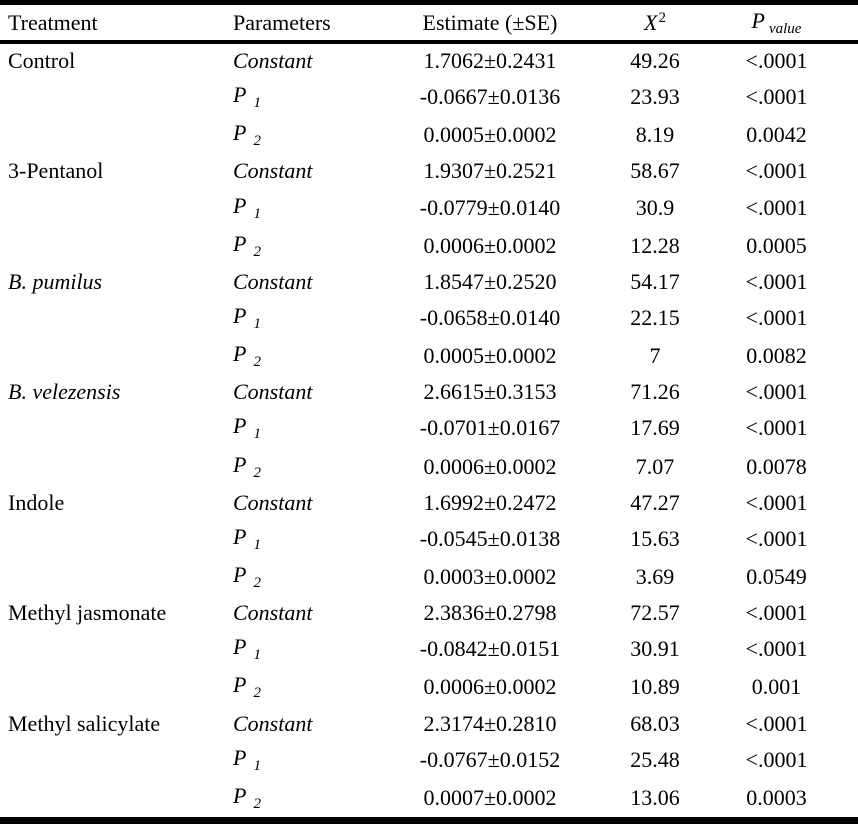  Describe the element at coordinates (655, 577) in the screenshot. I see `chi-square-cell: 3.69` at that location.